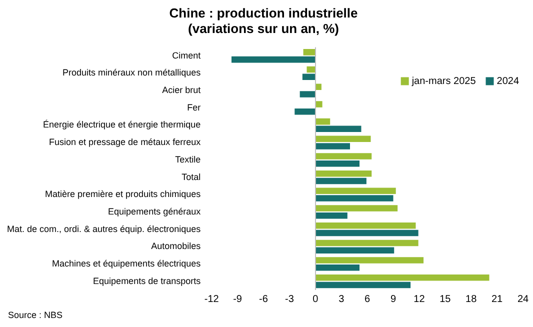  Describe the element at coordinates (443, 81) in the screenshot. I see `legend-label: jan-mars 2025` at that location.